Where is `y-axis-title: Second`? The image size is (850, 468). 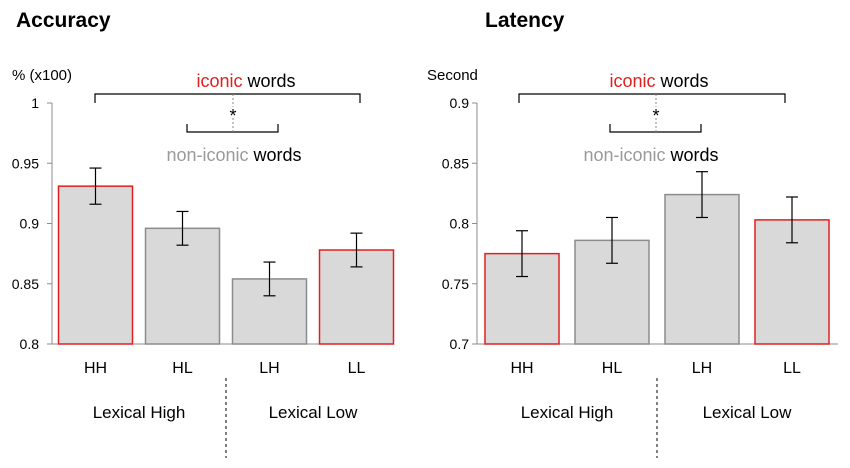 y-axis-title: Second is located at coordinates (452, 75).